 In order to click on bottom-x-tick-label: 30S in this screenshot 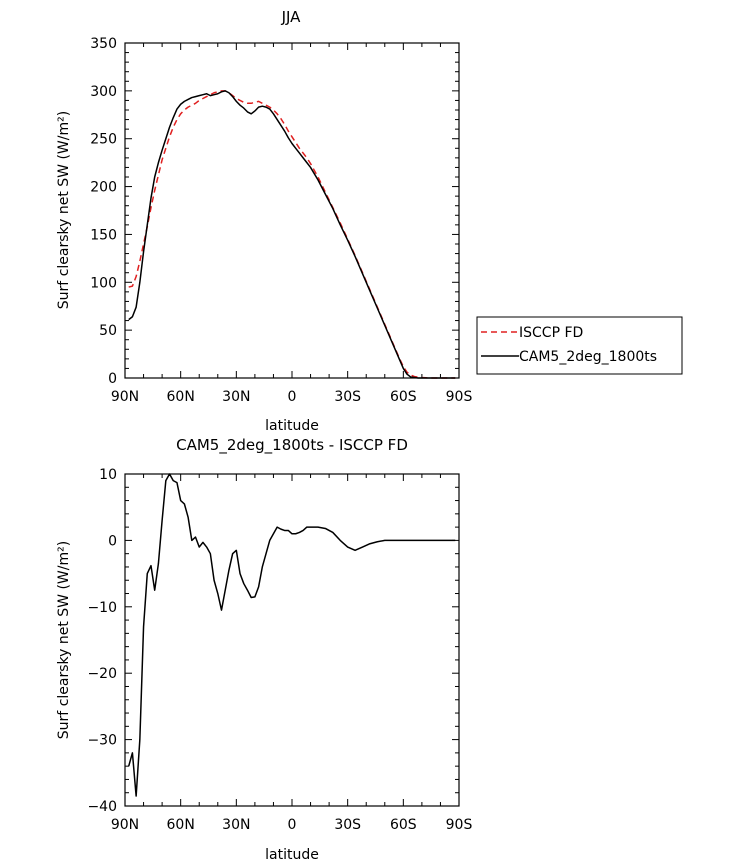, I will do `click(347, 825)`.